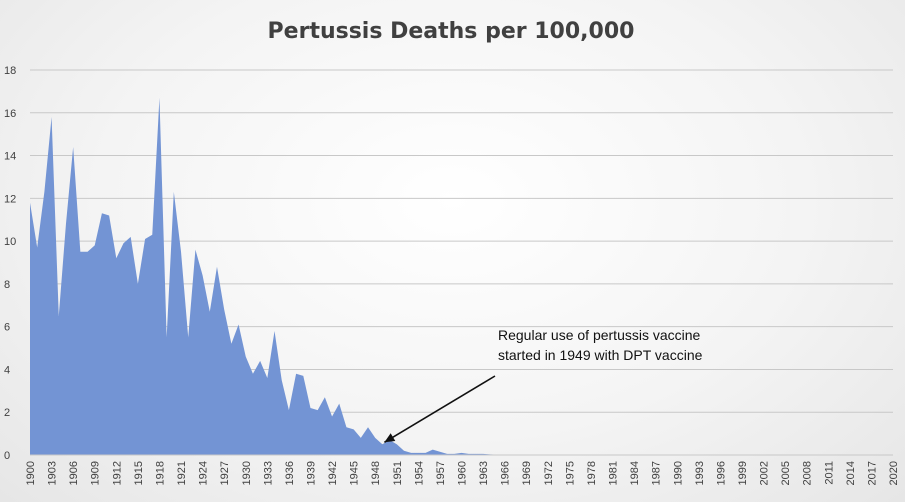  I want to click on x-tick-label: 1918, so click(160, 473).